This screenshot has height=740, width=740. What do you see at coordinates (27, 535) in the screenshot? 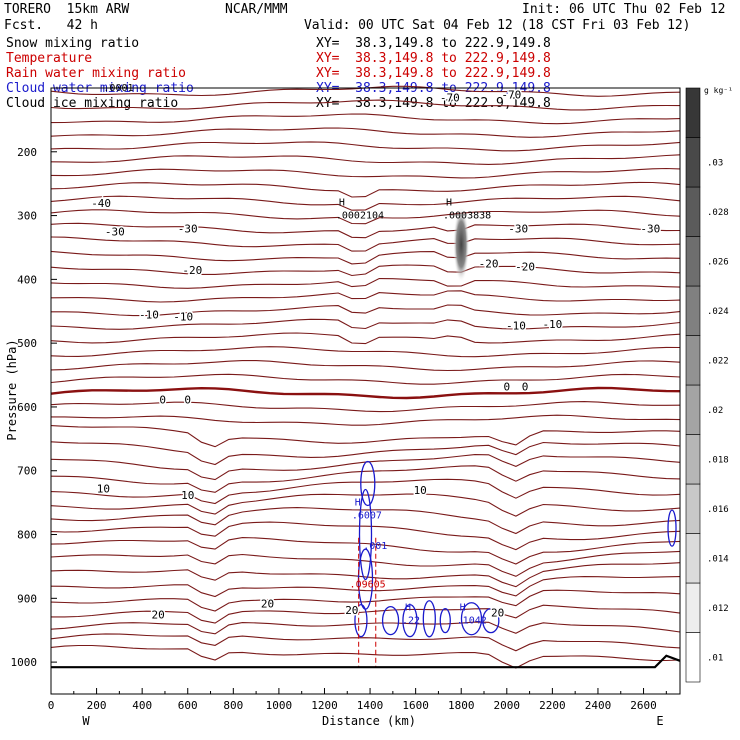
I see `y-tick-label: 800` at bounding box center [27, 535].